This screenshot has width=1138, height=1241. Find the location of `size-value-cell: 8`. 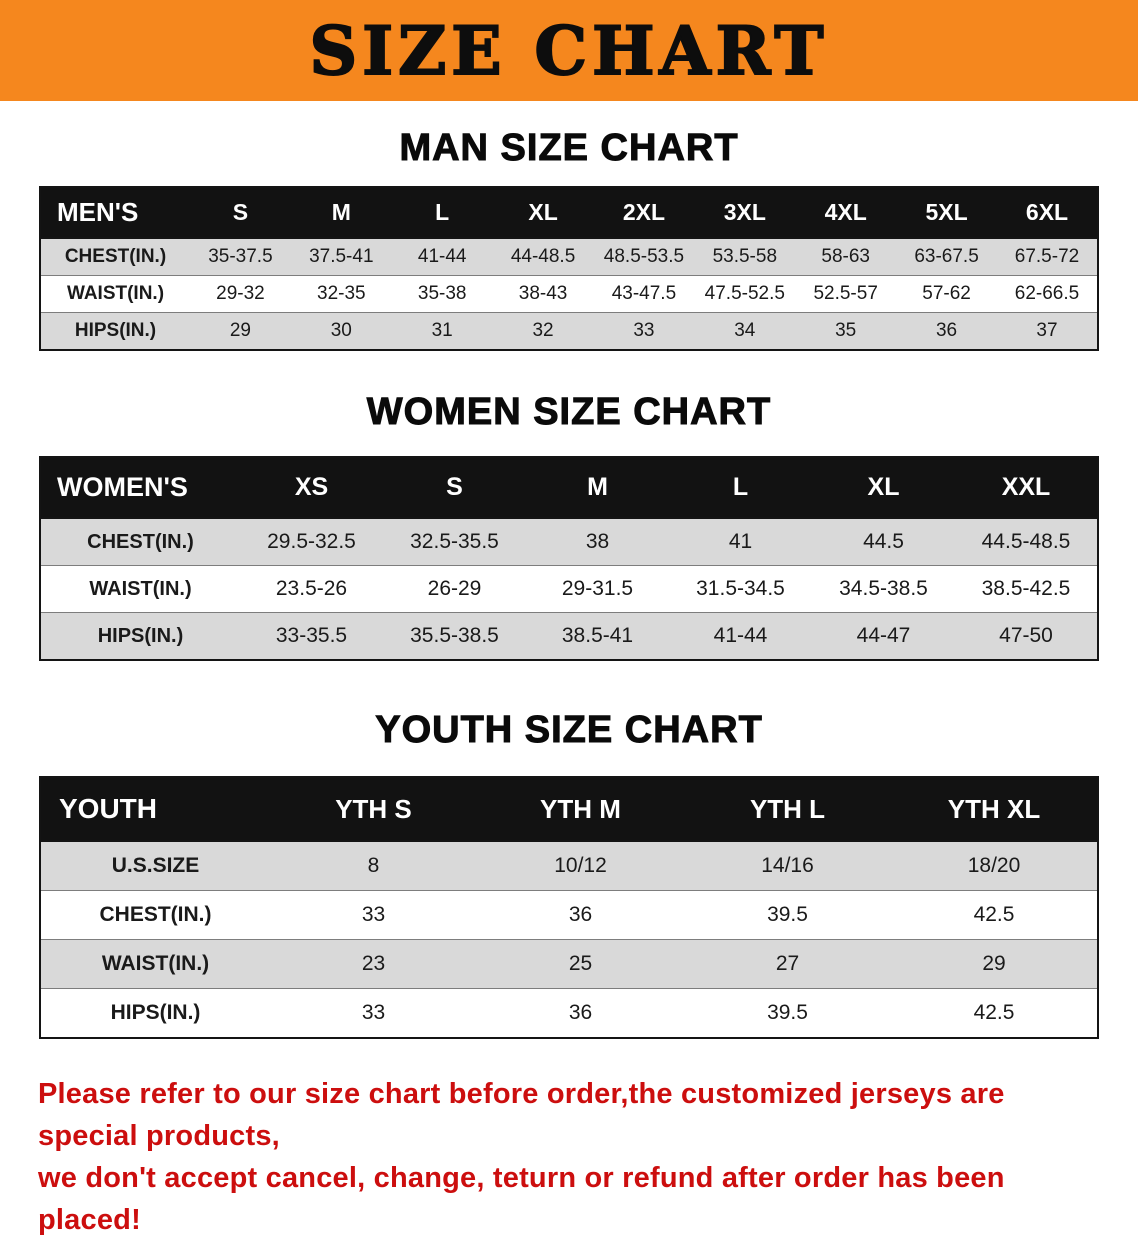

size-value-cell: 8 is located at coordinates (373, 866).